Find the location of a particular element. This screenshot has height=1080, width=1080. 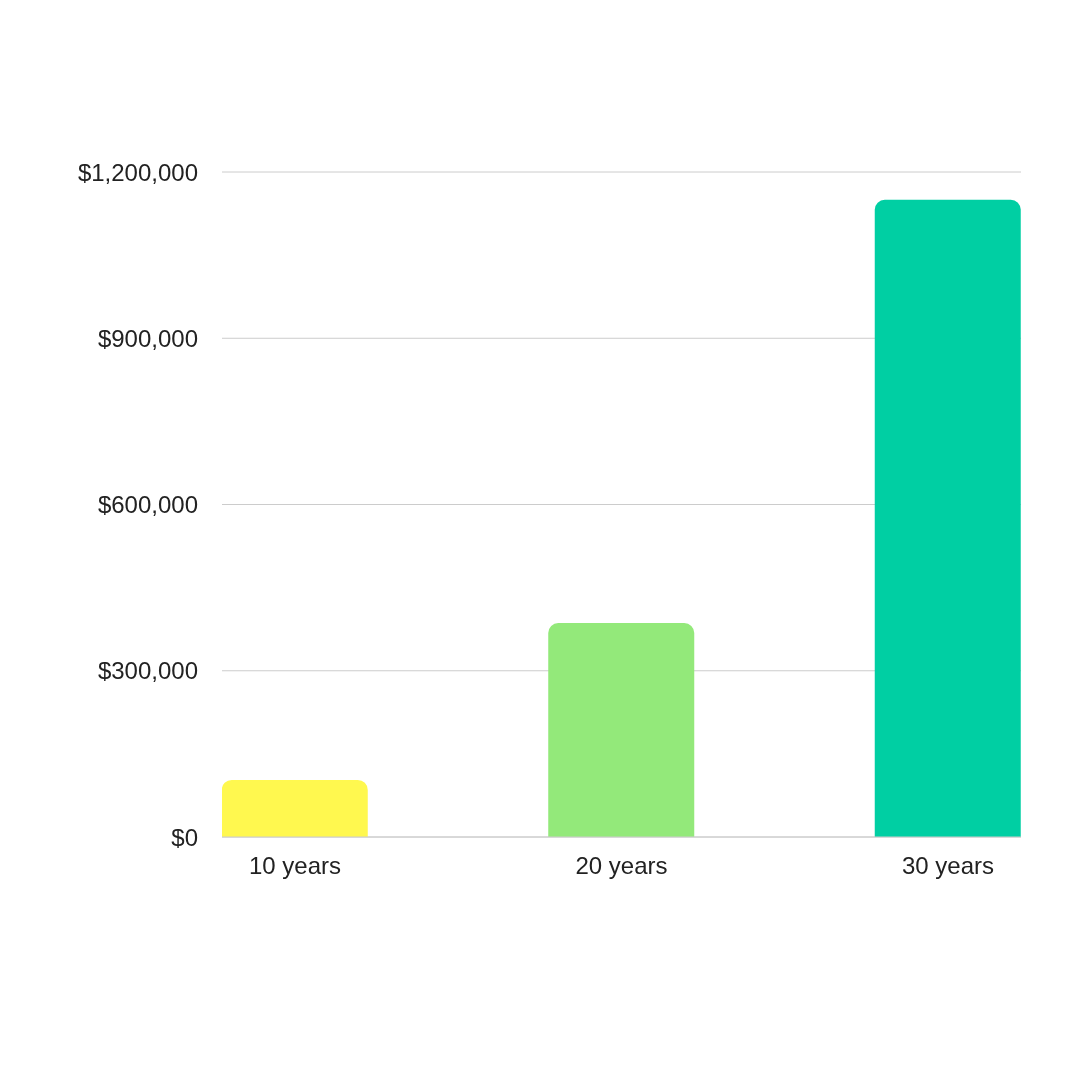

y-tick-label: $1,200,000 is located at coordinates (137, 172).